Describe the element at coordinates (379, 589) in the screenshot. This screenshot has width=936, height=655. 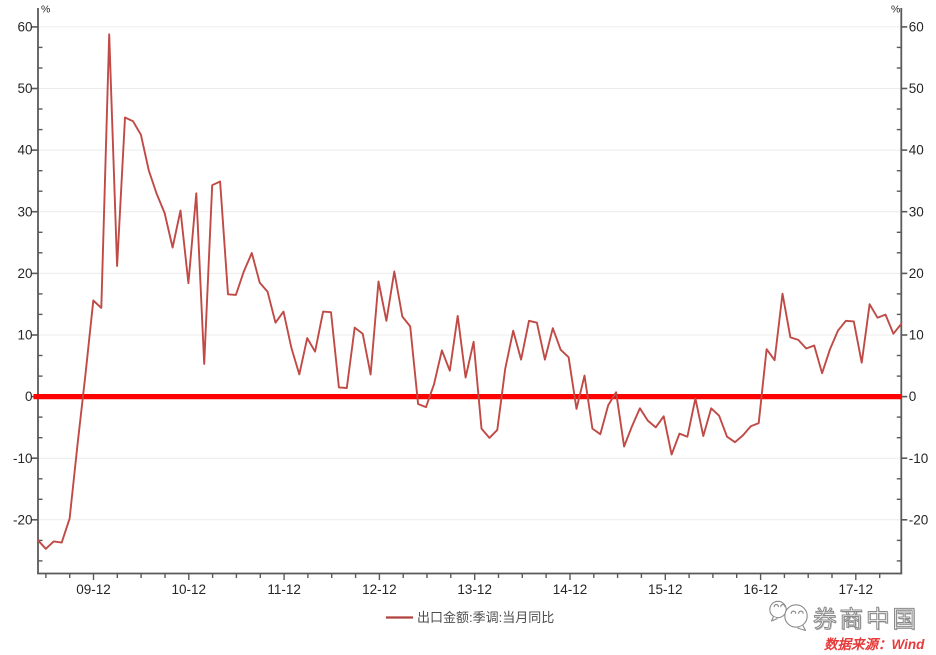
I see `svg-text: 12-12` at that location.